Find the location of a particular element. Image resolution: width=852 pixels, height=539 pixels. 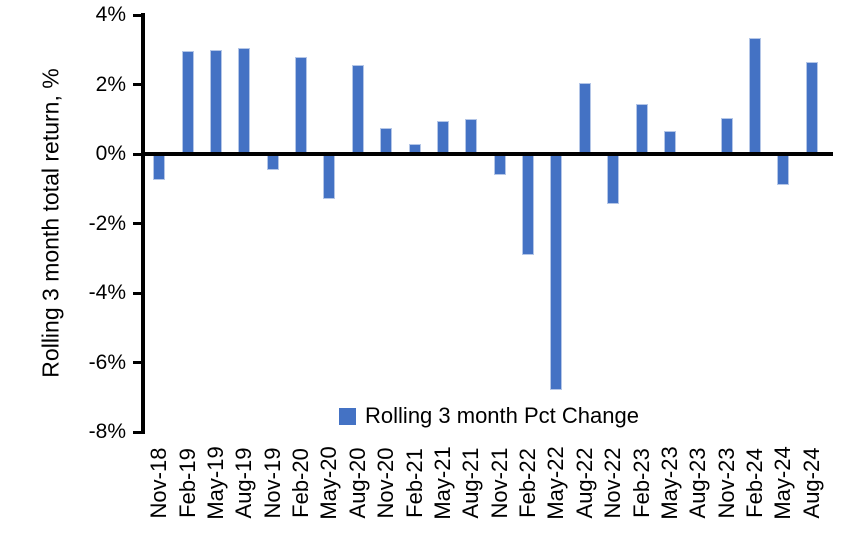

y-tick-label: 0% is located at coordinates (110, 153).